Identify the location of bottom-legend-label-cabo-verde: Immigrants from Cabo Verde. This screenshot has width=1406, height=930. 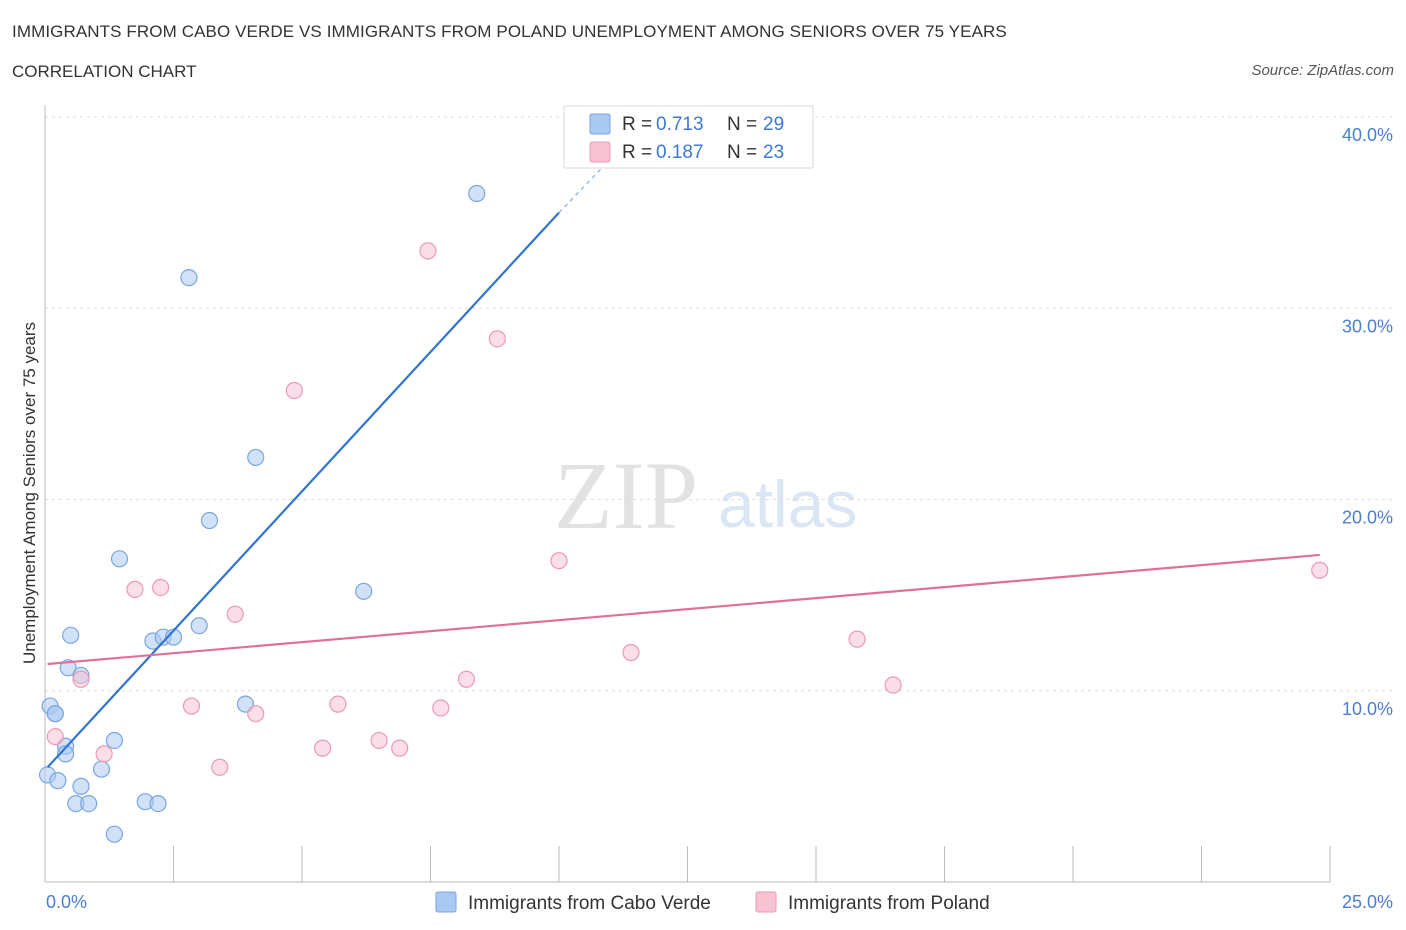
(589, 903).